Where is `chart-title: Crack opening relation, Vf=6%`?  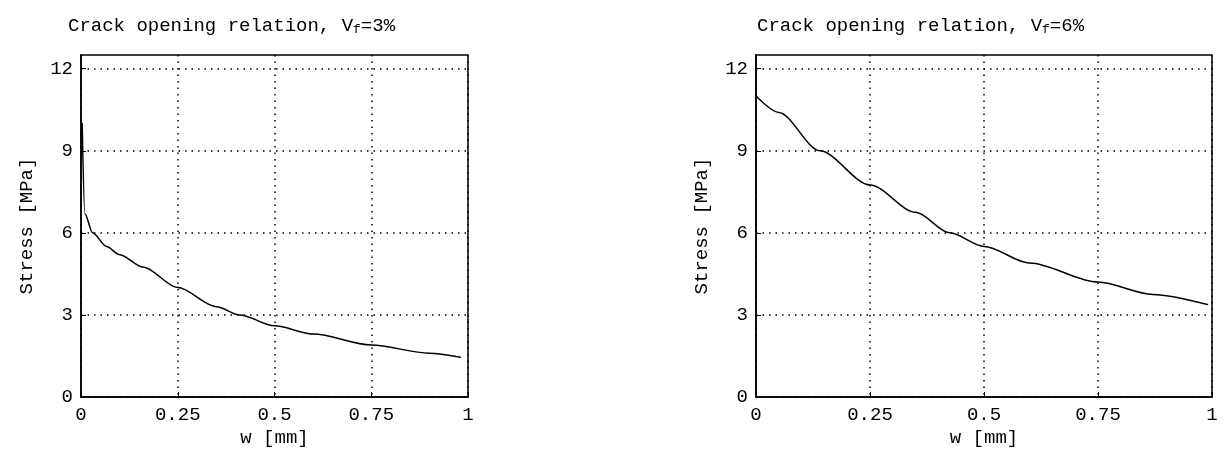 chart-title: Crack opening relation, Vf=6% is located at coordinates (921, 25).